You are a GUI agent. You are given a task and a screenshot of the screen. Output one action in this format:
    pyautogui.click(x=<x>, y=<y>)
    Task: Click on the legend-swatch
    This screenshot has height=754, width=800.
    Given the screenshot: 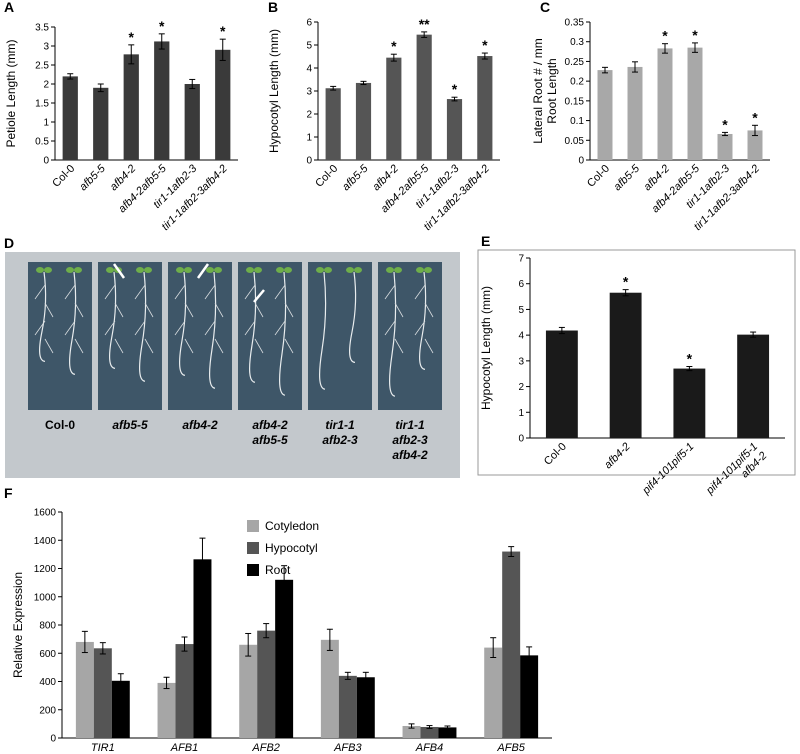 What is the action you would take?
    pyautogui.click(x=253, y=526)
    